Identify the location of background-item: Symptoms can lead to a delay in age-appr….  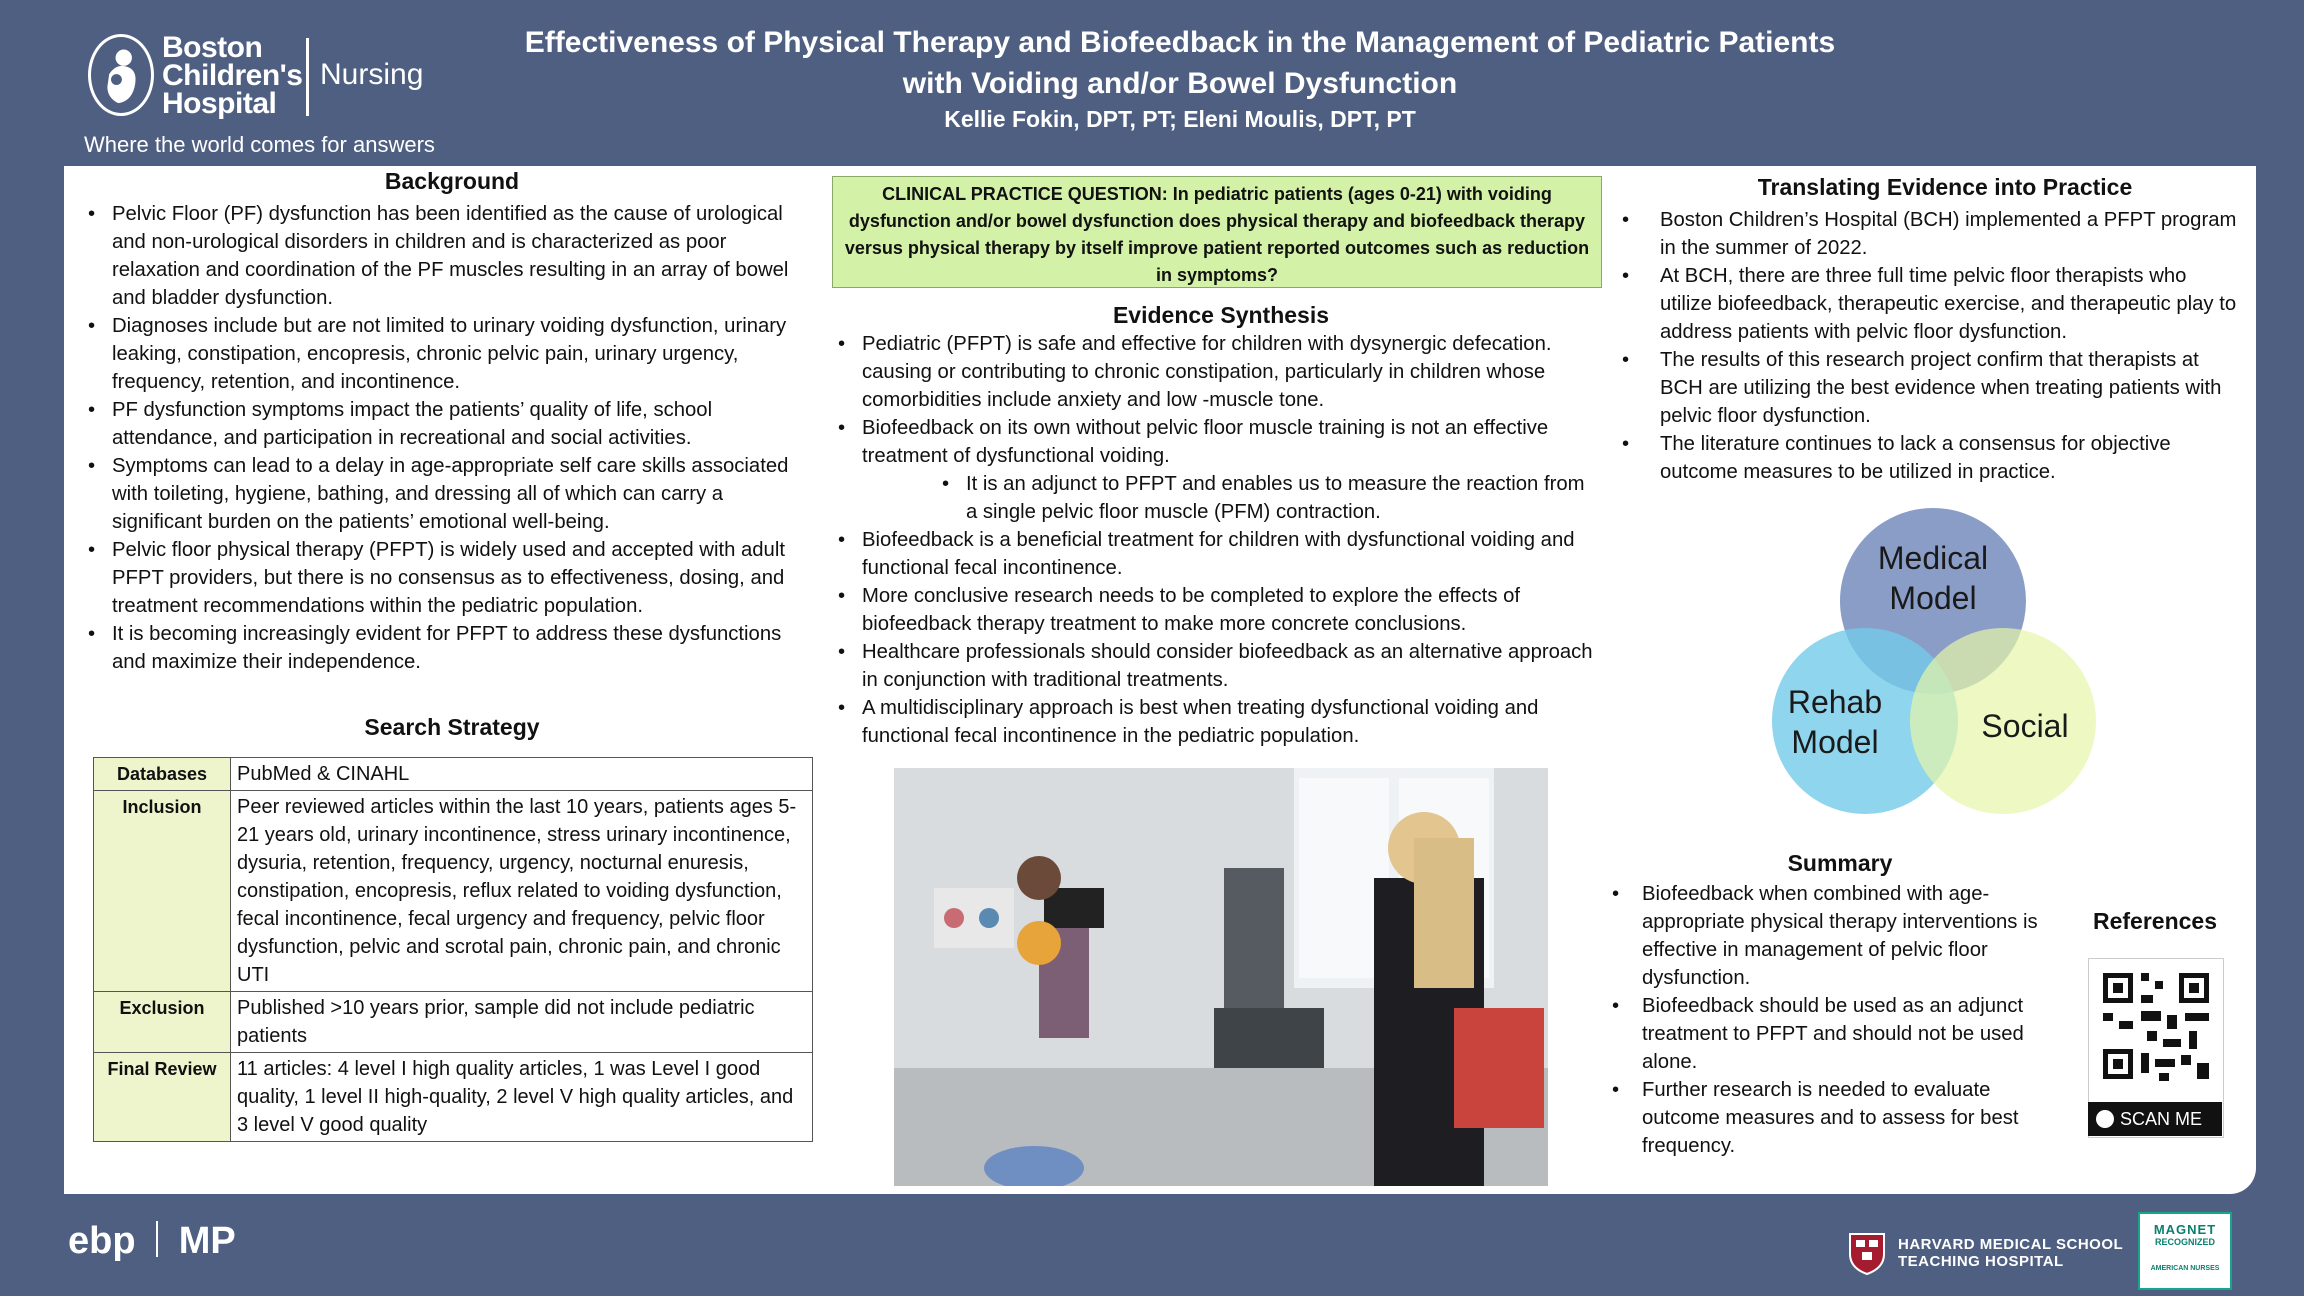
(452, 494).